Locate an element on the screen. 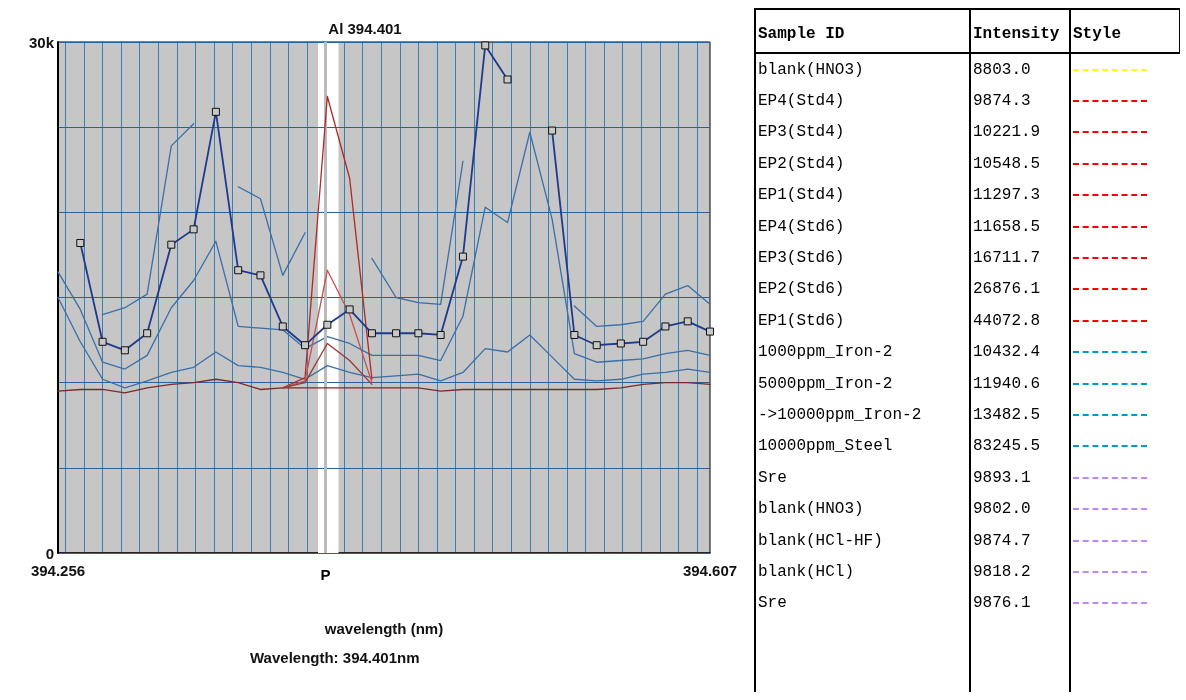 This screenshot has width=1186, height=700. category-label: EP3(Std6) is located at coordinates (863, 258).